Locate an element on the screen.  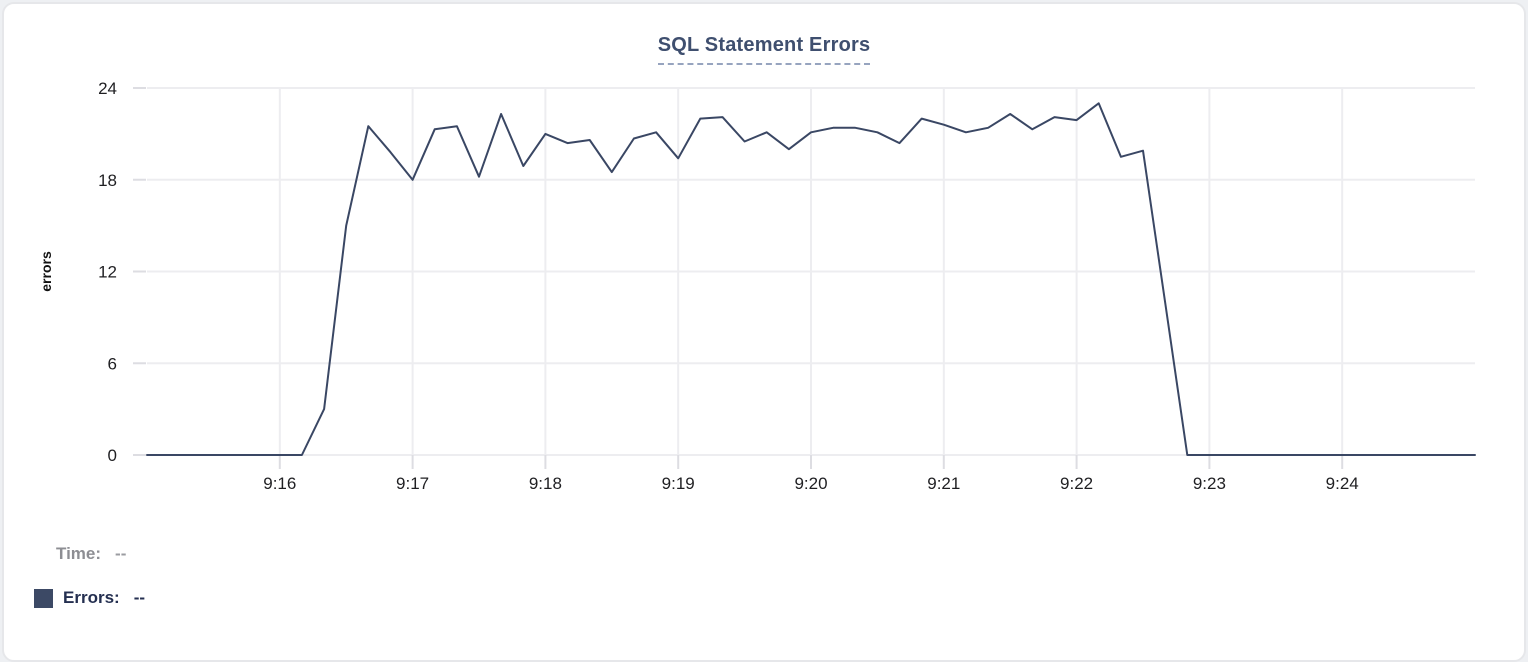
y-tick-label: 6 is located at coordinates (112, 363).